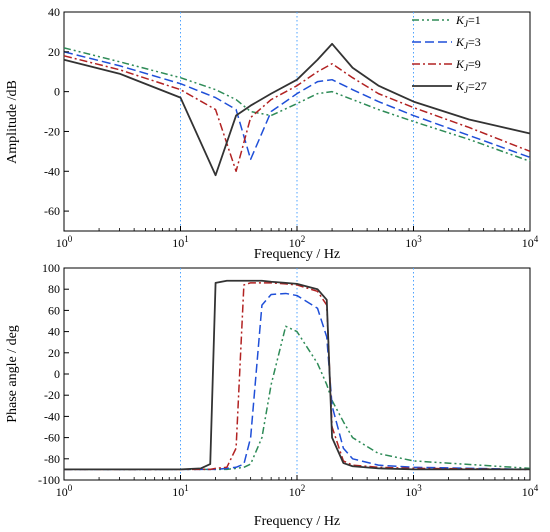 The image size is (550, 532). What do you see at coordinates (468, 21) in the screenshot?
I see `legend-label: KJ=1` at bounding box center [468, 21].